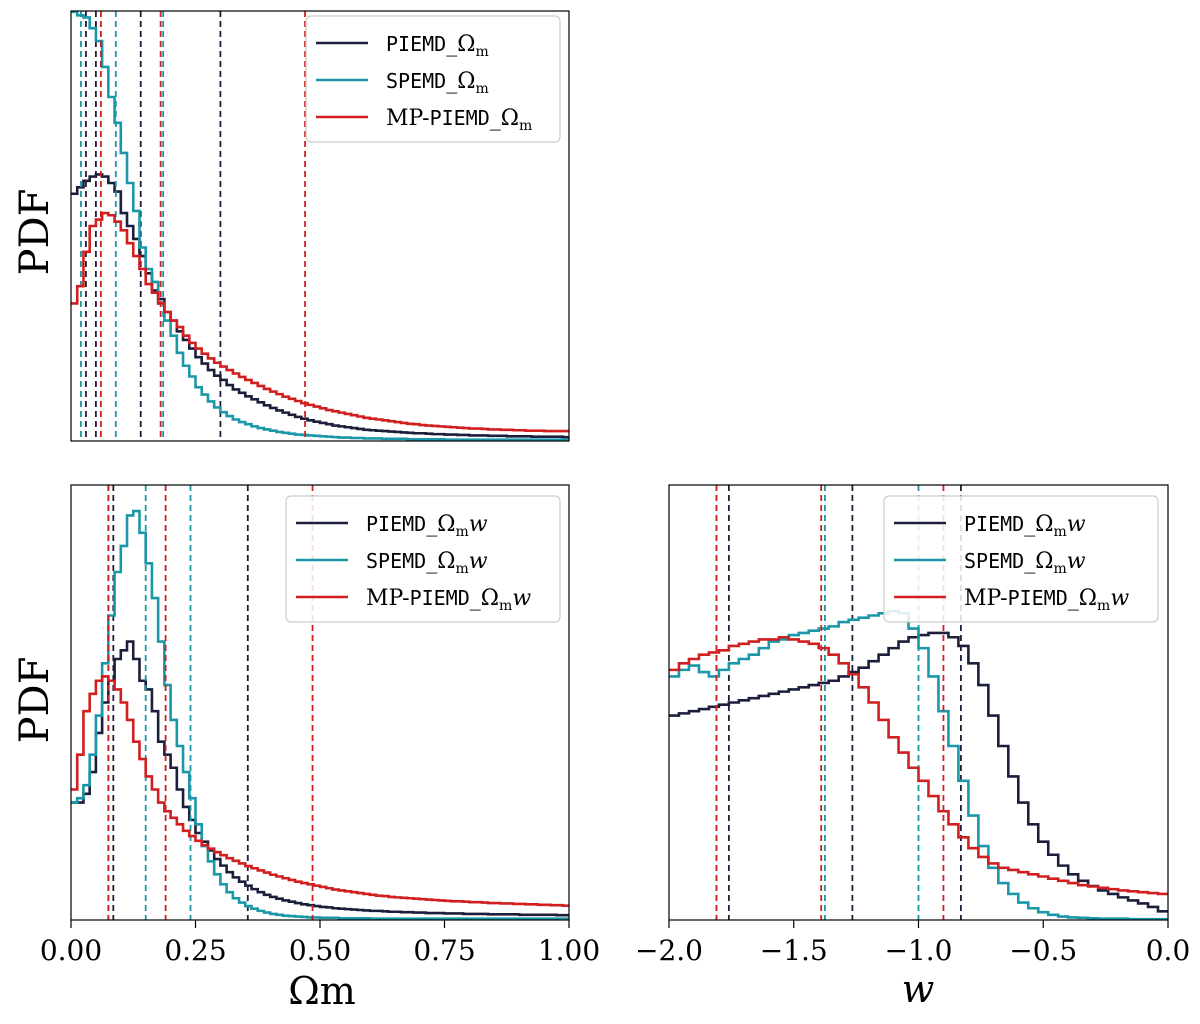 The image size is (1200, 1024). What do you see at coordinates (919, 950) in the screenshot?
I see `xtick-label-bottom-right-2: −1.0` at bounding box center [919, 950].